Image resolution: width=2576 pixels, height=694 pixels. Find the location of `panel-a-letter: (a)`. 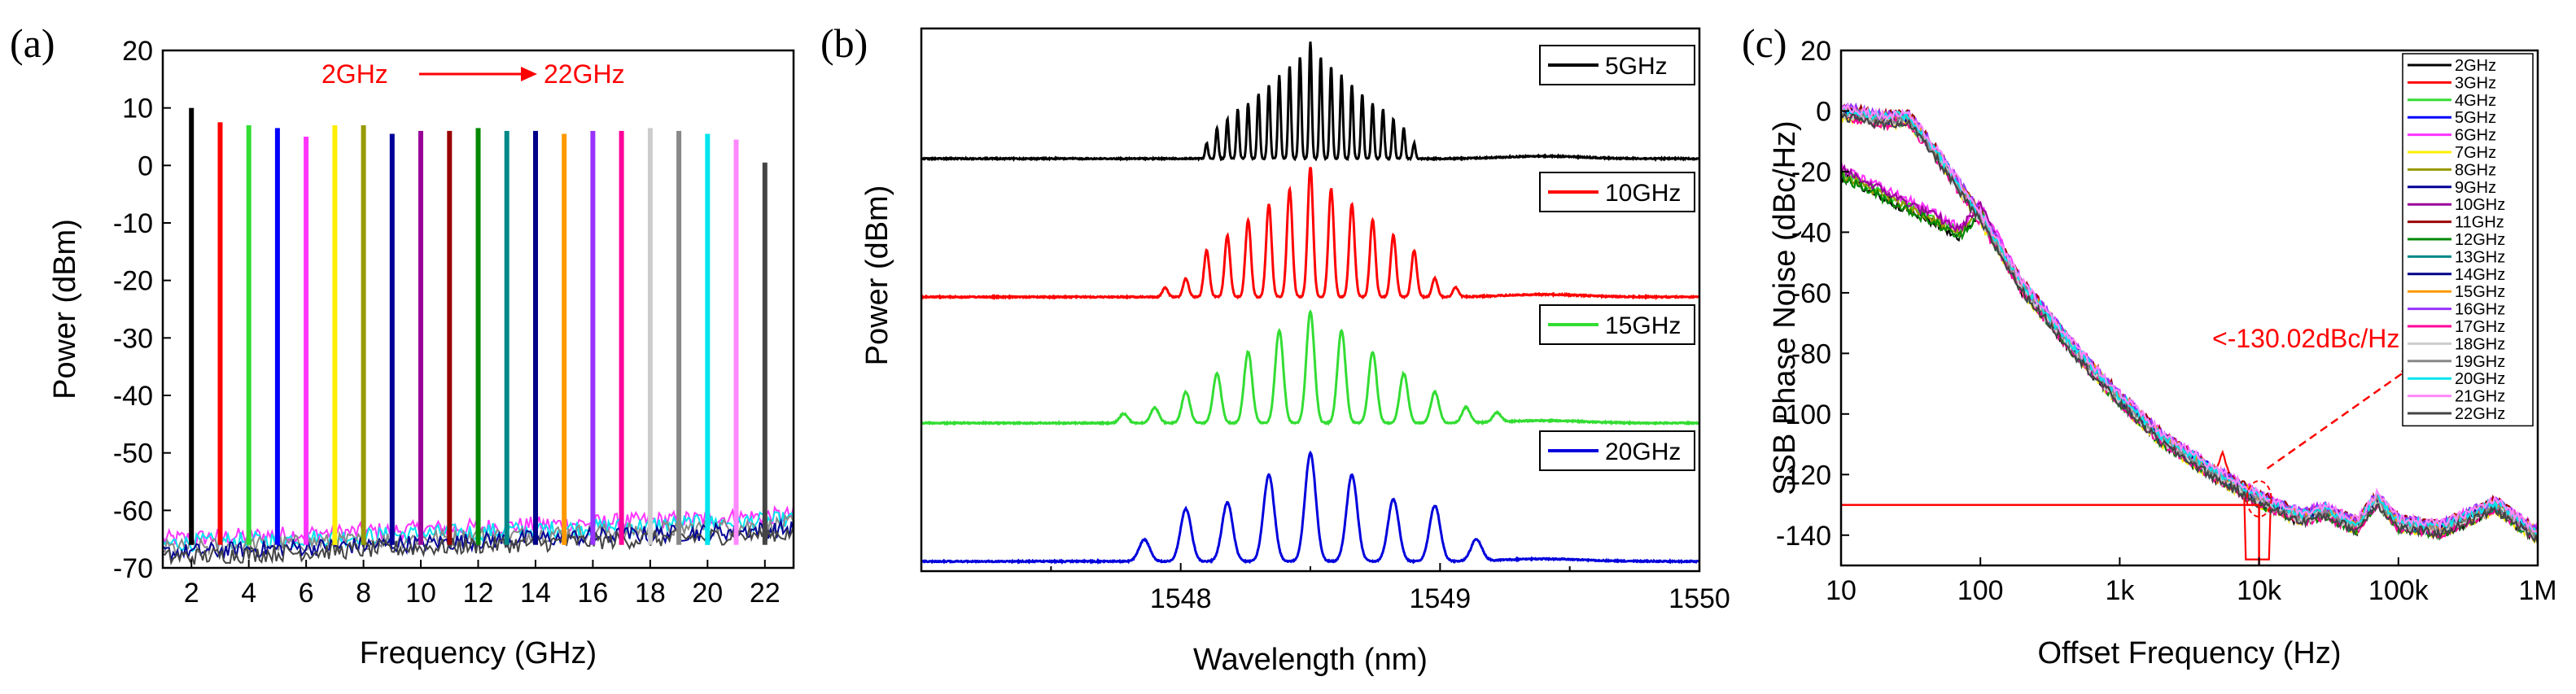

panel-a-letter: (a) is located at coordinates (32, 43).